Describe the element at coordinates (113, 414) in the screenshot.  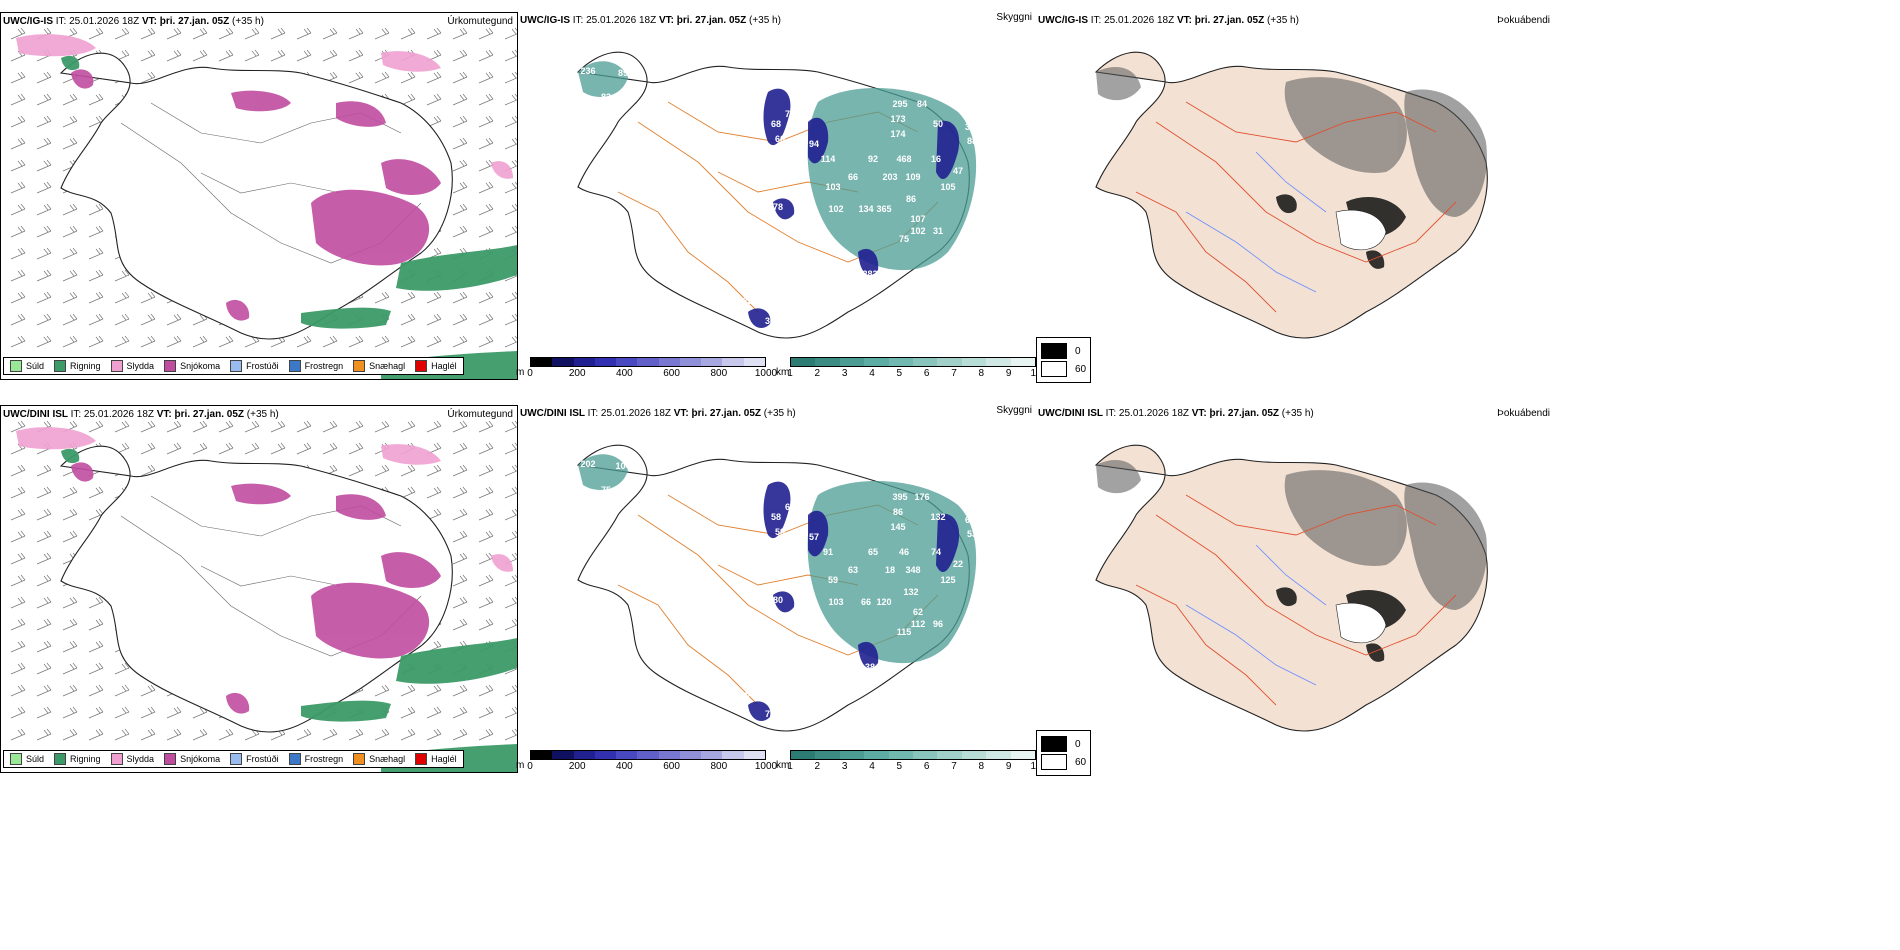
I see `init-time: IT: 25.01.2026 18Z` at that location.